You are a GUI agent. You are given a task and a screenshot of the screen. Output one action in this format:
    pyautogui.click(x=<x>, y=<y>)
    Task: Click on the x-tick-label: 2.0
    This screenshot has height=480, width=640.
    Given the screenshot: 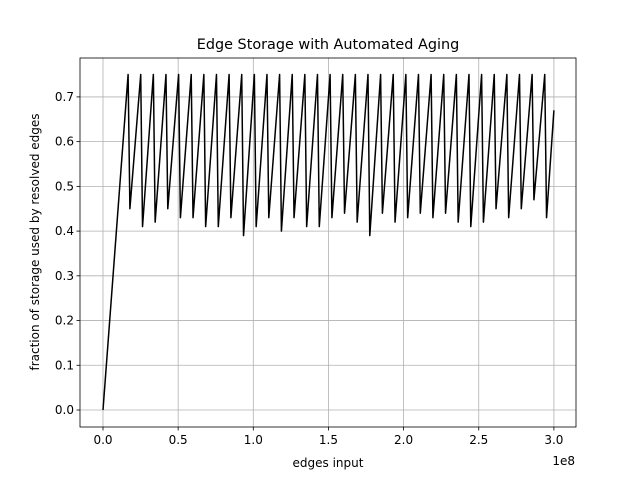 What is the action you would take?
    pyautogui.click(x=403, y=440)
    